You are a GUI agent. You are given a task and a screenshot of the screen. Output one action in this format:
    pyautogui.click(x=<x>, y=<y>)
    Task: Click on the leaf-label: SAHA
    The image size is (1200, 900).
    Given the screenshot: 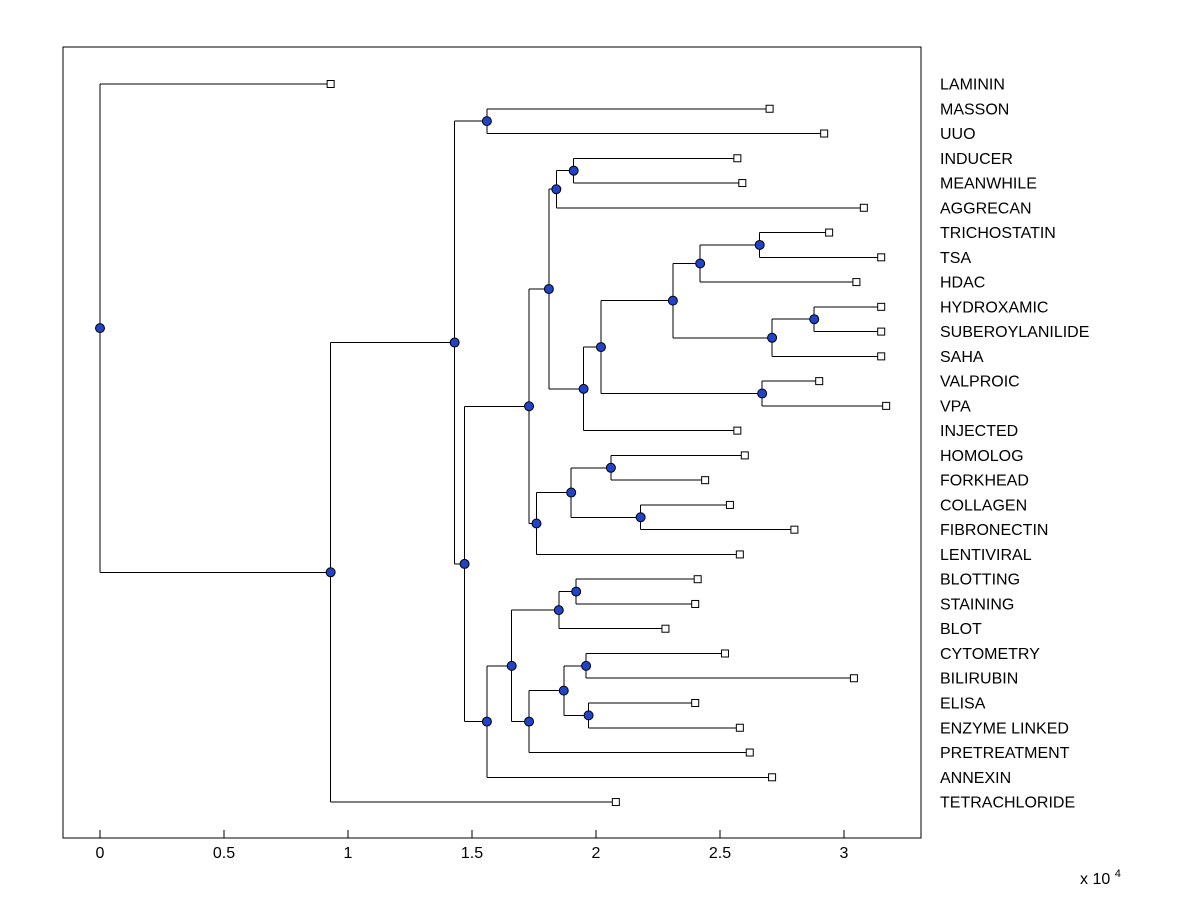 What is the action you would take?
    pyautogui.click(x=962, y=357)
    